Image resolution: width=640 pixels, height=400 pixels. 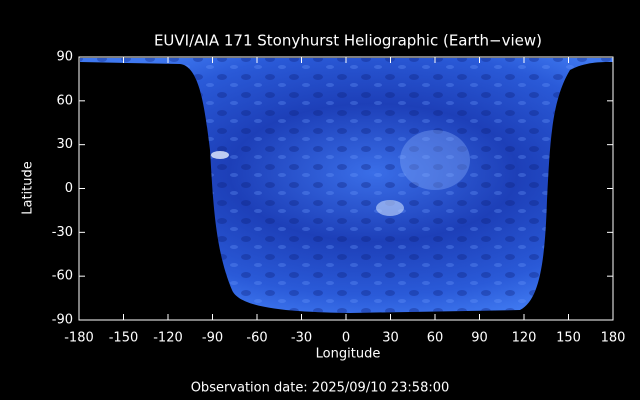 What do you see at coordinates (212, 338) in the screenshot?
I see `x-tick-label: -90` at bounding box center [212, 338].